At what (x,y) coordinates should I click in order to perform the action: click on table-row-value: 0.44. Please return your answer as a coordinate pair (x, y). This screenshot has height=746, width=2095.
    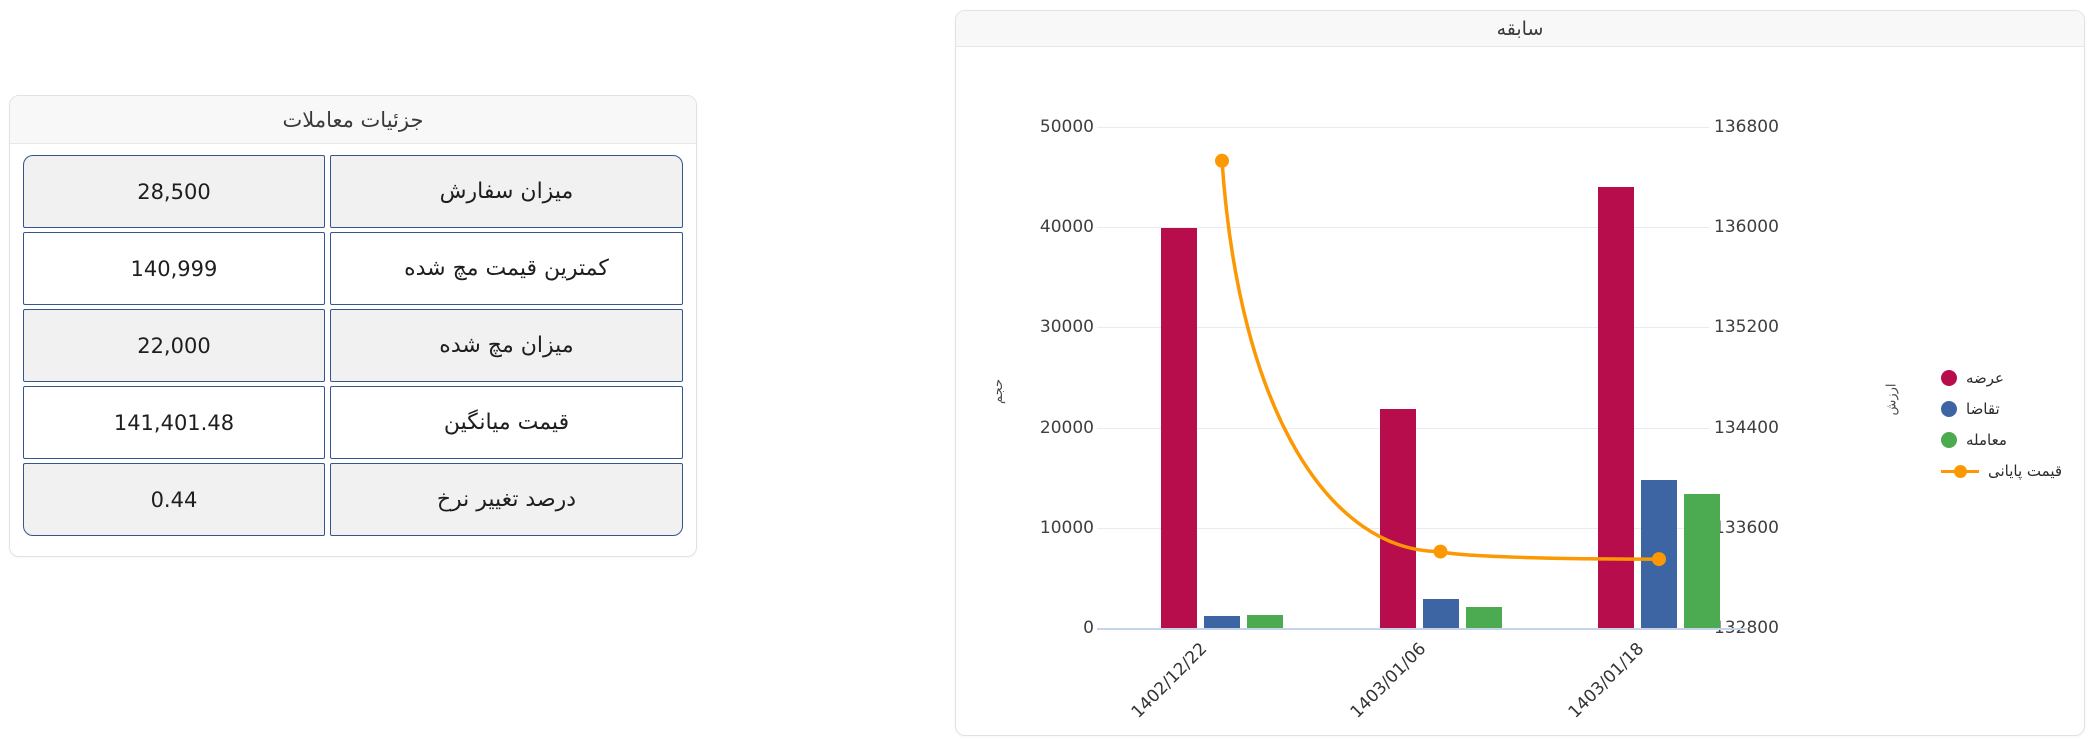
    Looking at the image, I should click on (174, 499).